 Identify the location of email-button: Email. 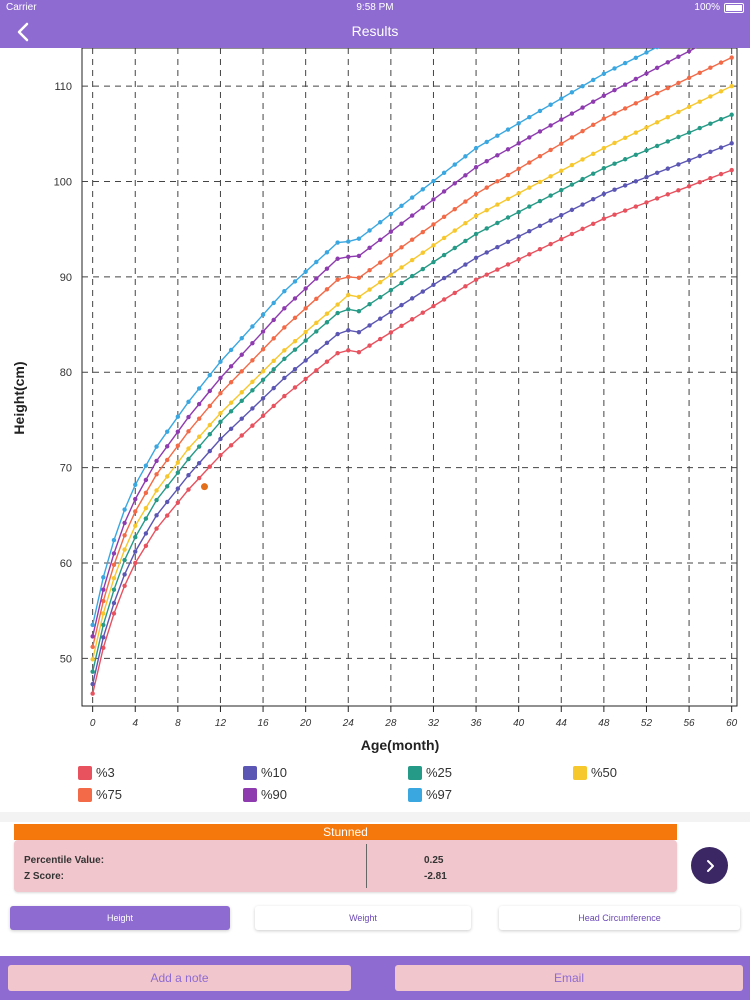
(569, 978).